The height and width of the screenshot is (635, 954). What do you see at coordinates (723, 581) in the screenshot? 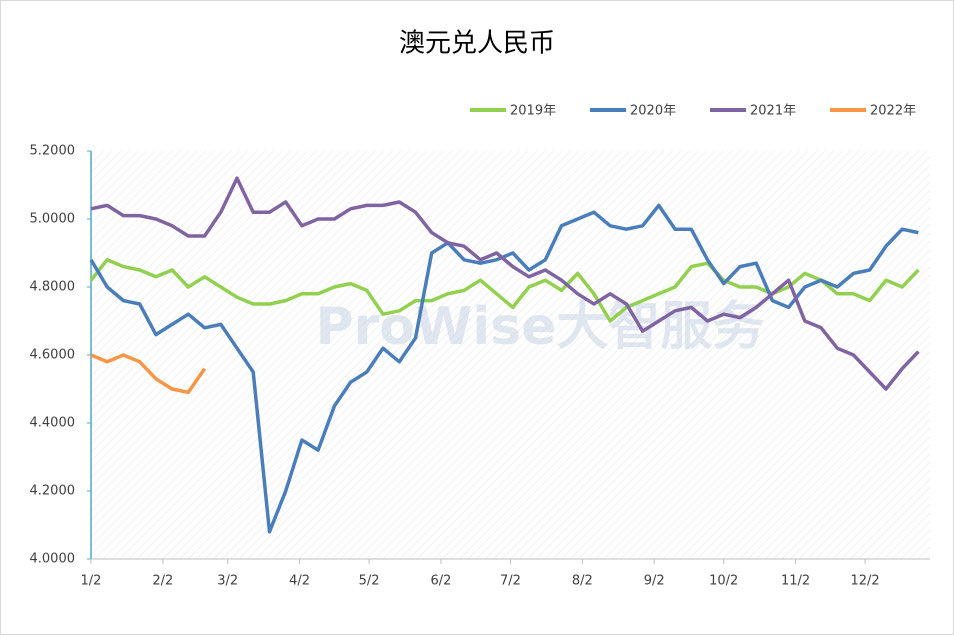
I see `x-tick-label: 10/2` at bounding box center [723, 581].